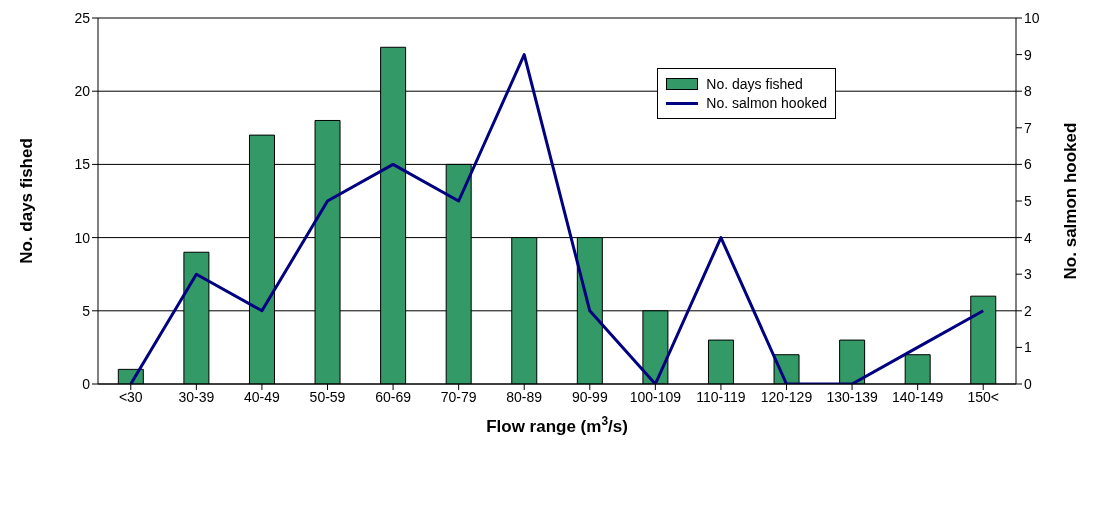 The width and height of the screenshot is (1104, 513). I want to click on y2-tick-label: 3, so click(1028, 274).